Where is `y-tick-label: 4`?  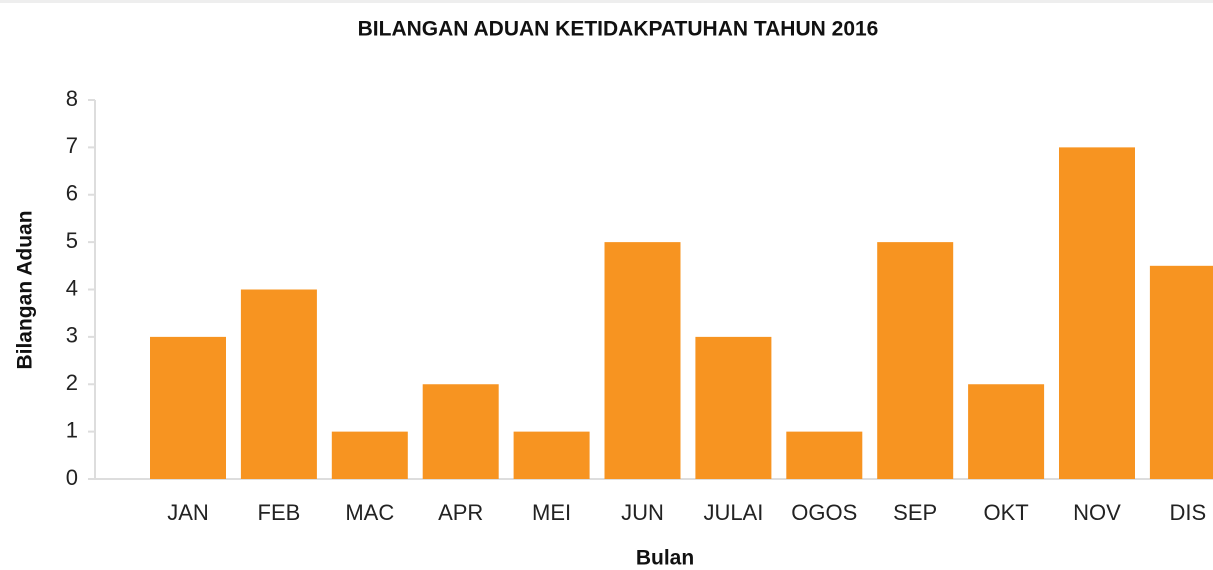
y-tick-label: 4 is located at coordinates (72, 287).